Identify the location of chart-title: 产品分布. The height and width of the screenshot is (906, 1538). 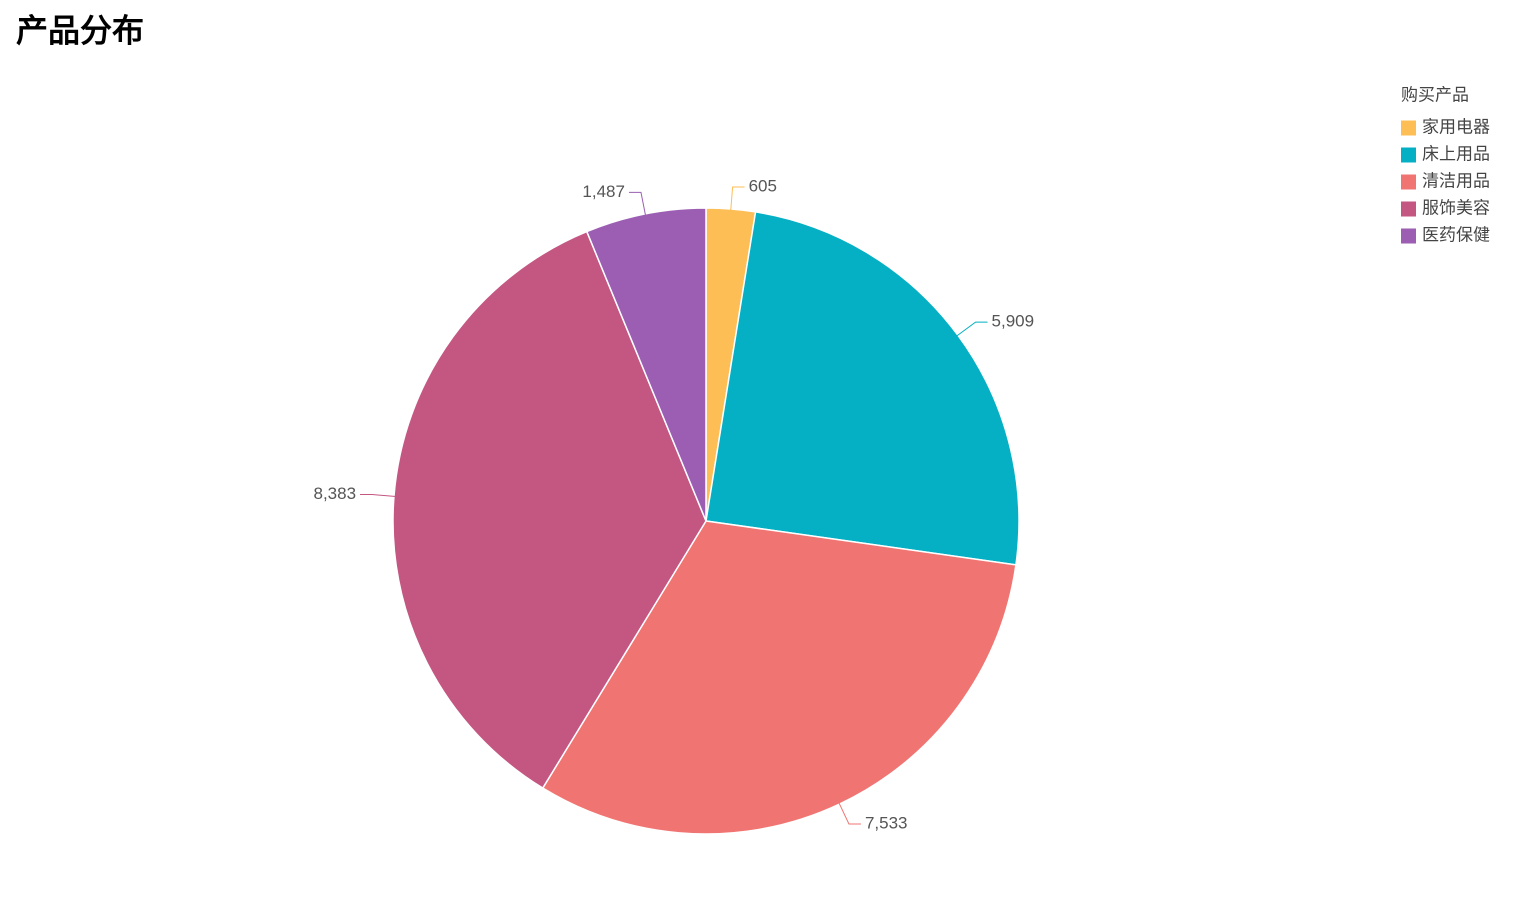
(80, 30).